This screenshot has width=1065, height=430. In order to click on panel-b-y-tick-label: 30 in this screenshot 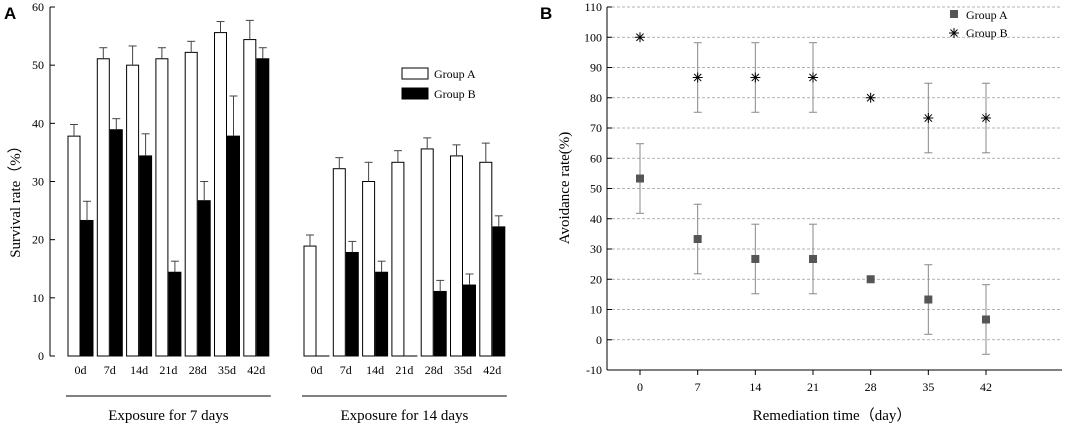, I will do `click(596, 249)`.